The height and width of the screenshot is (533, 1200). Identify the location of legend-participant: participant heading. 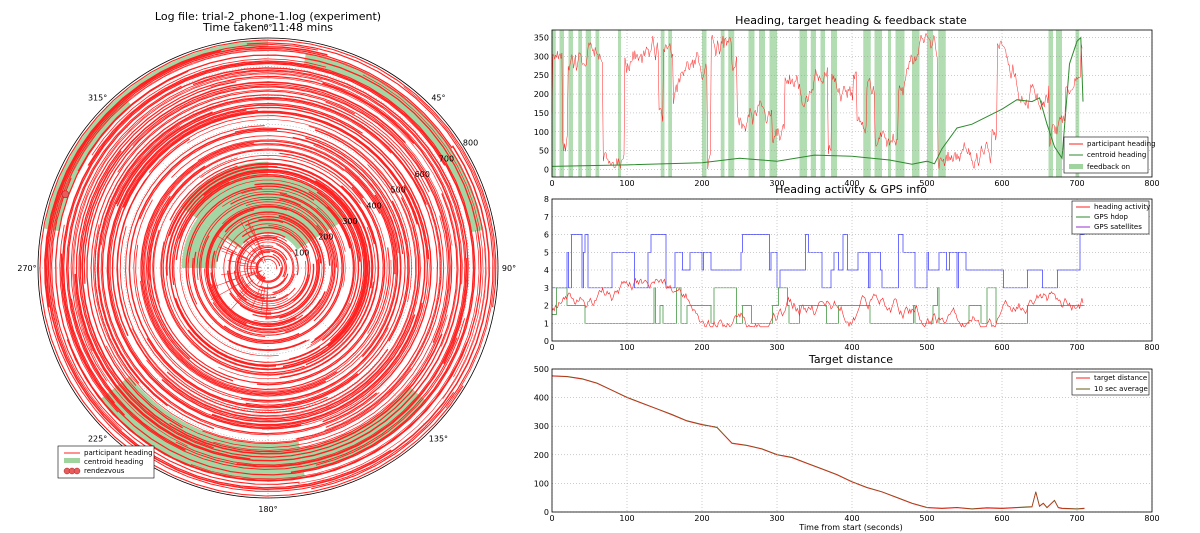
(118, 453).